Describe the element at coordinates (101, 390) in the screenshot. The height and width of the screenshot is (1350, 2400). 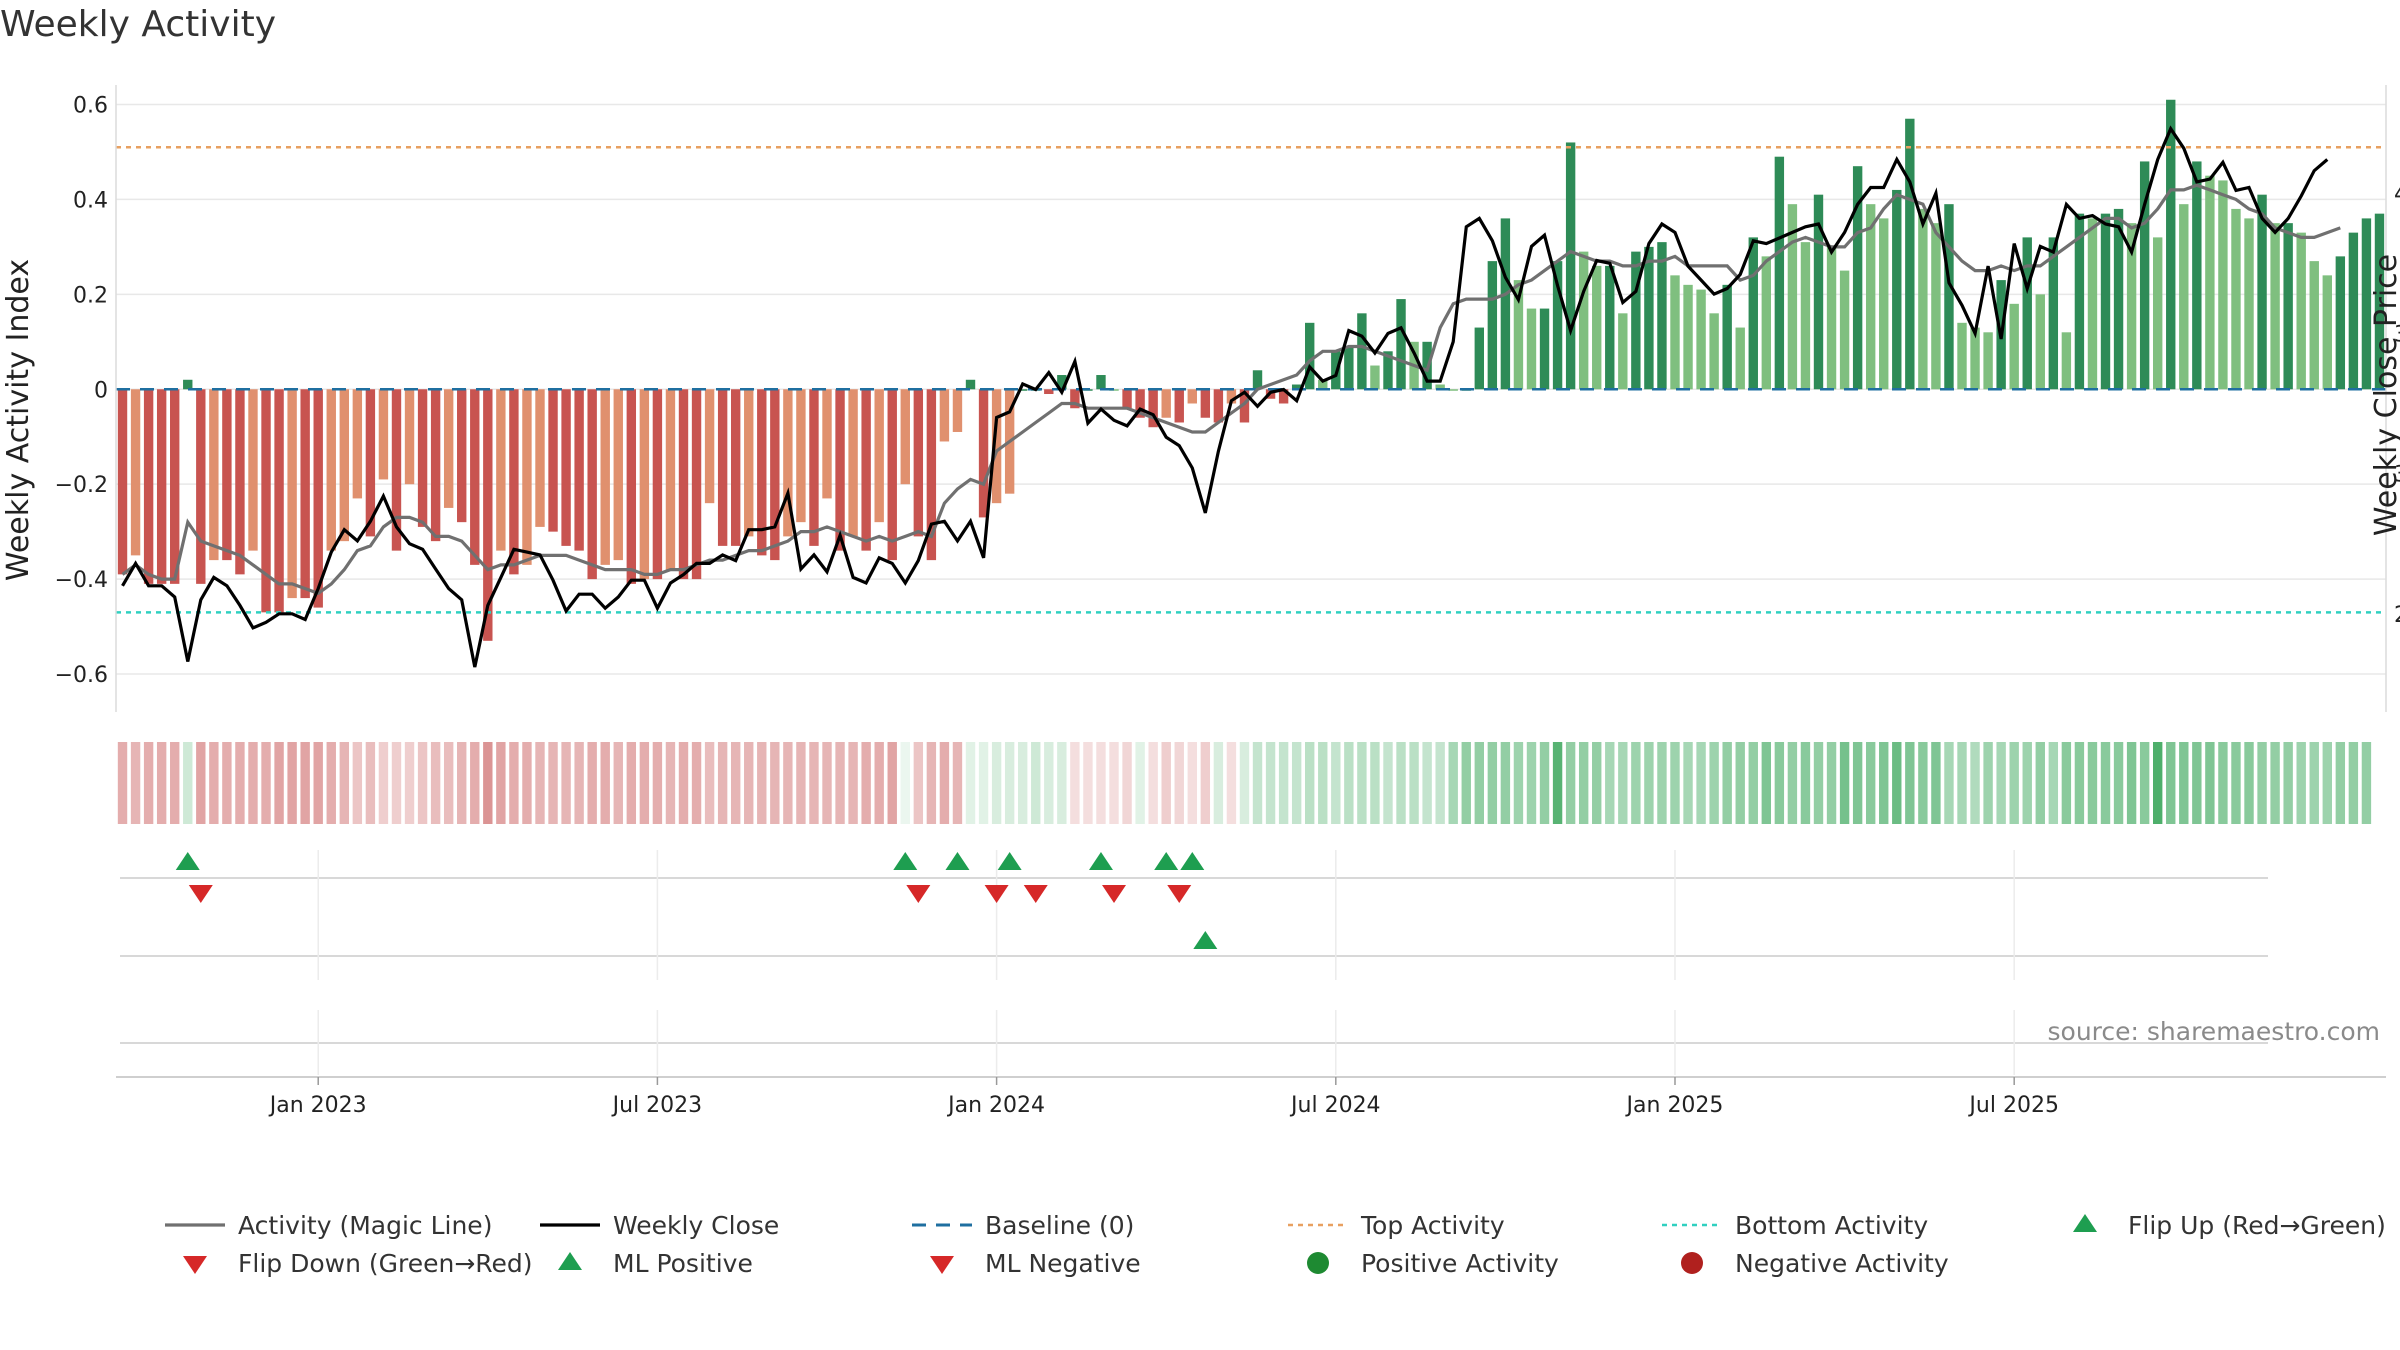
I see `left-tick-label: 0` at that location.